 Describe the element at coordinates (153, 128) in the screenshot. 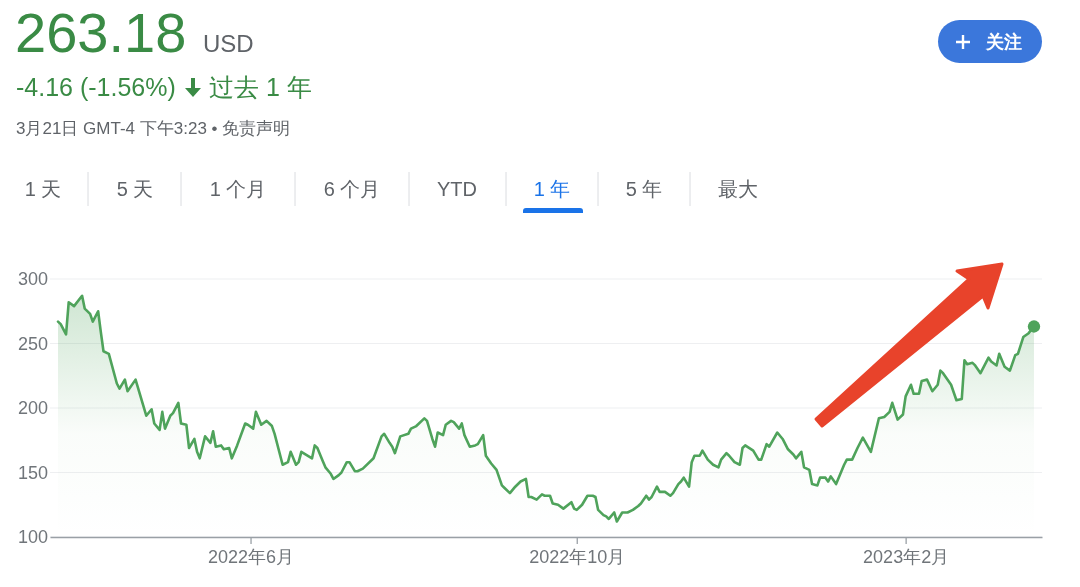

I see `text: 3月21日 GMT-4 下午3:23 • 免责声明` at that location.